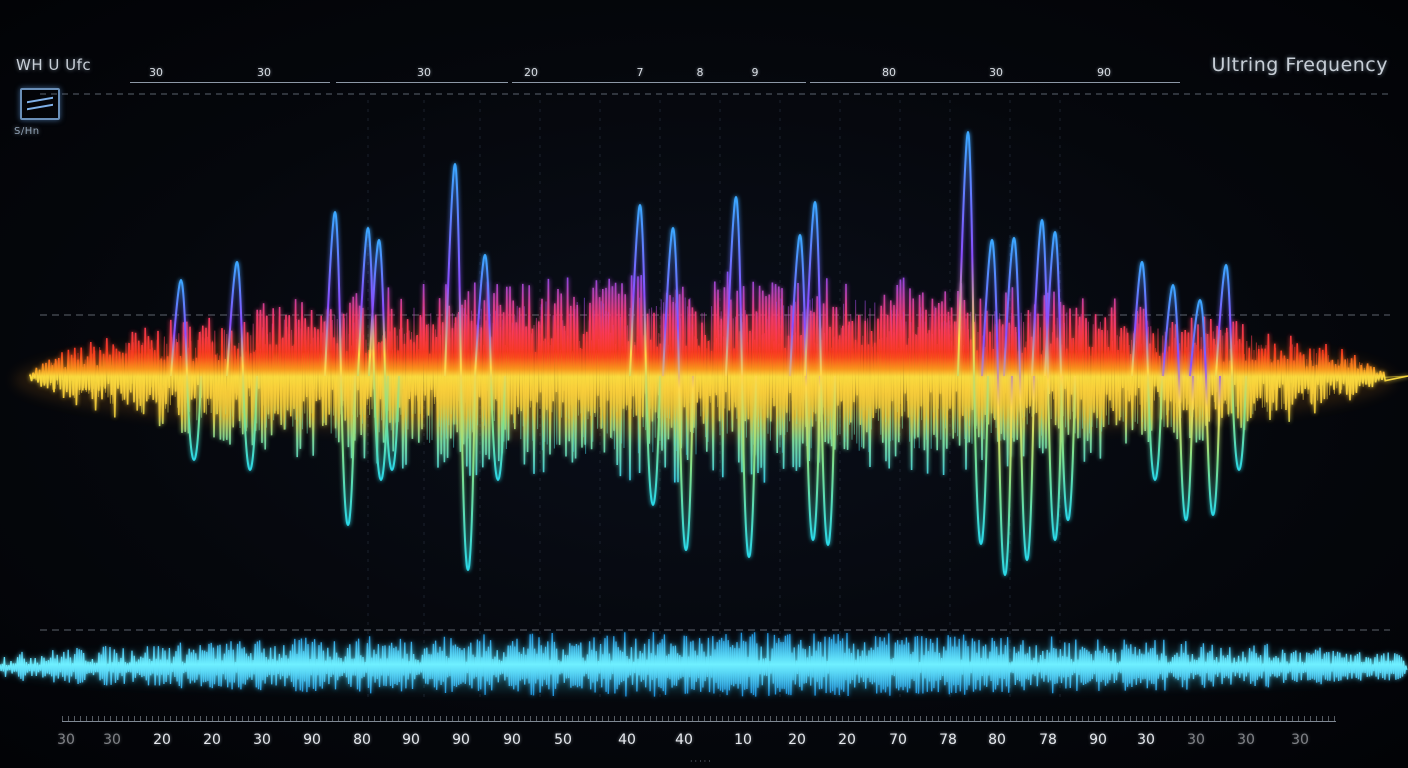  I want to click on app-title: WH U Ufc, so click(54, 65).